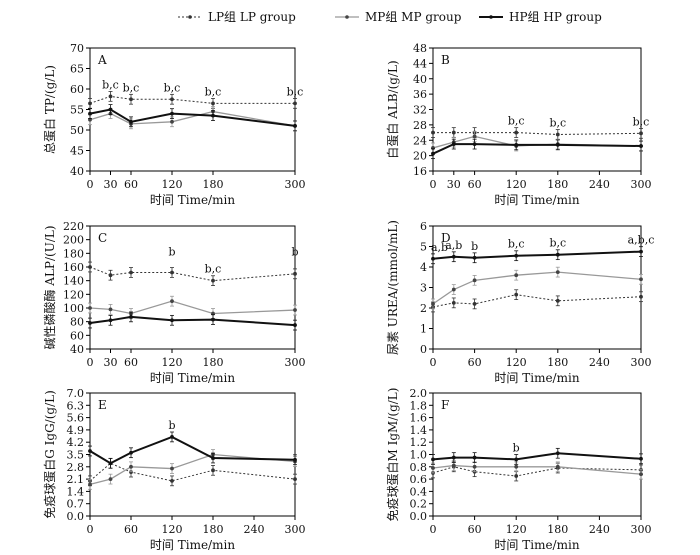  What do you see at coordinates (419, 516) in the screenshot?
I see `y-tick-label: 0.0` at bounding box center [419, 516].